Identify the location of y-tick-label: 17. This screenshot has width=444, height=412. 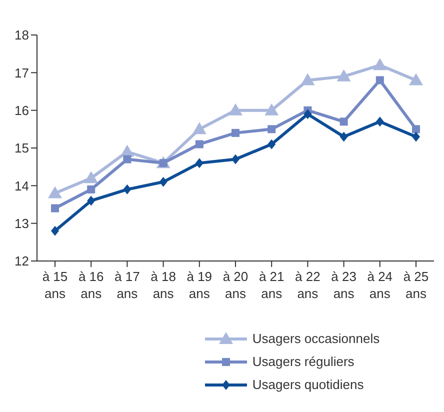
(21, 72).